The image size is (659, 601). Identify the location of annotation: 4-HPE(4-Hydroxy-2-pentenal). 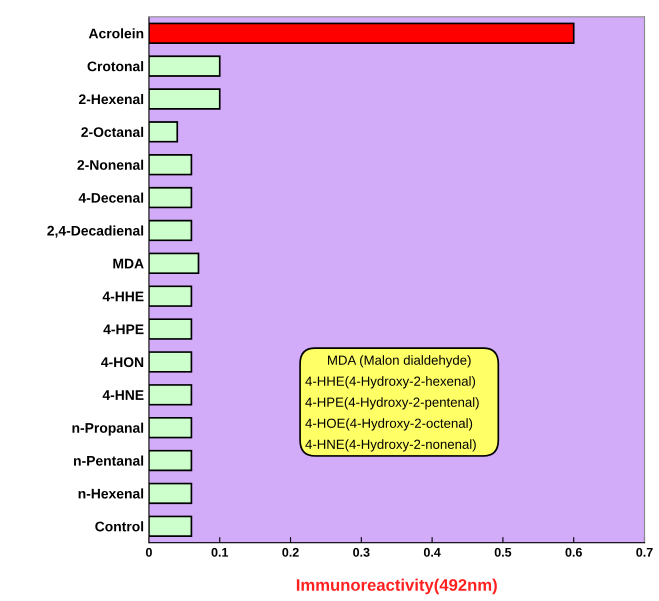
(392, 403).